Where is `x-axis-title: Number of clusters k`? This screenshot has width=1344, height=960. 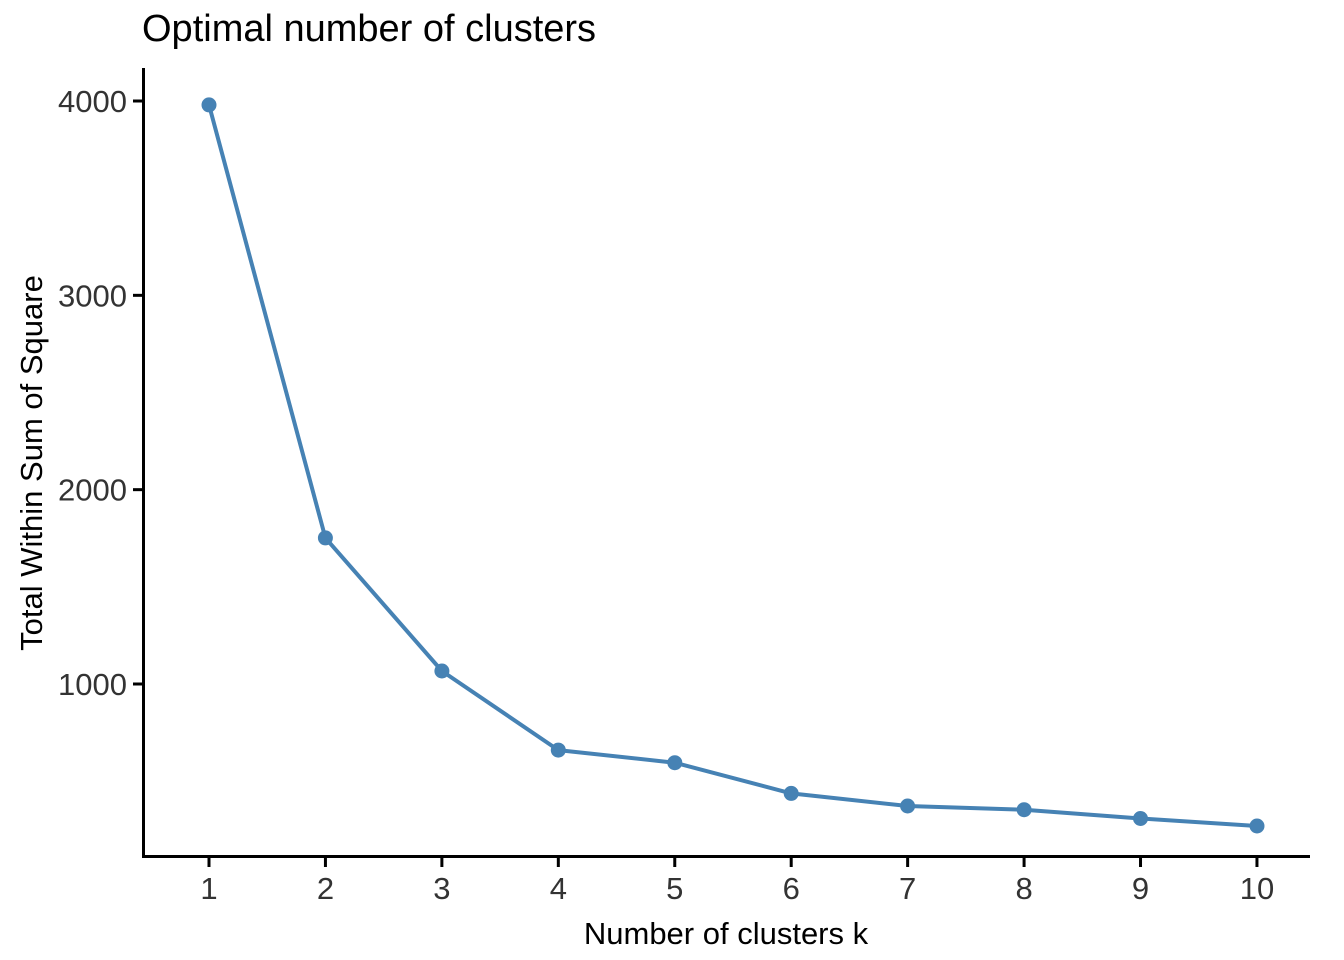 x-axis-title: Number of clusters k is located at coordinates (726, 933).